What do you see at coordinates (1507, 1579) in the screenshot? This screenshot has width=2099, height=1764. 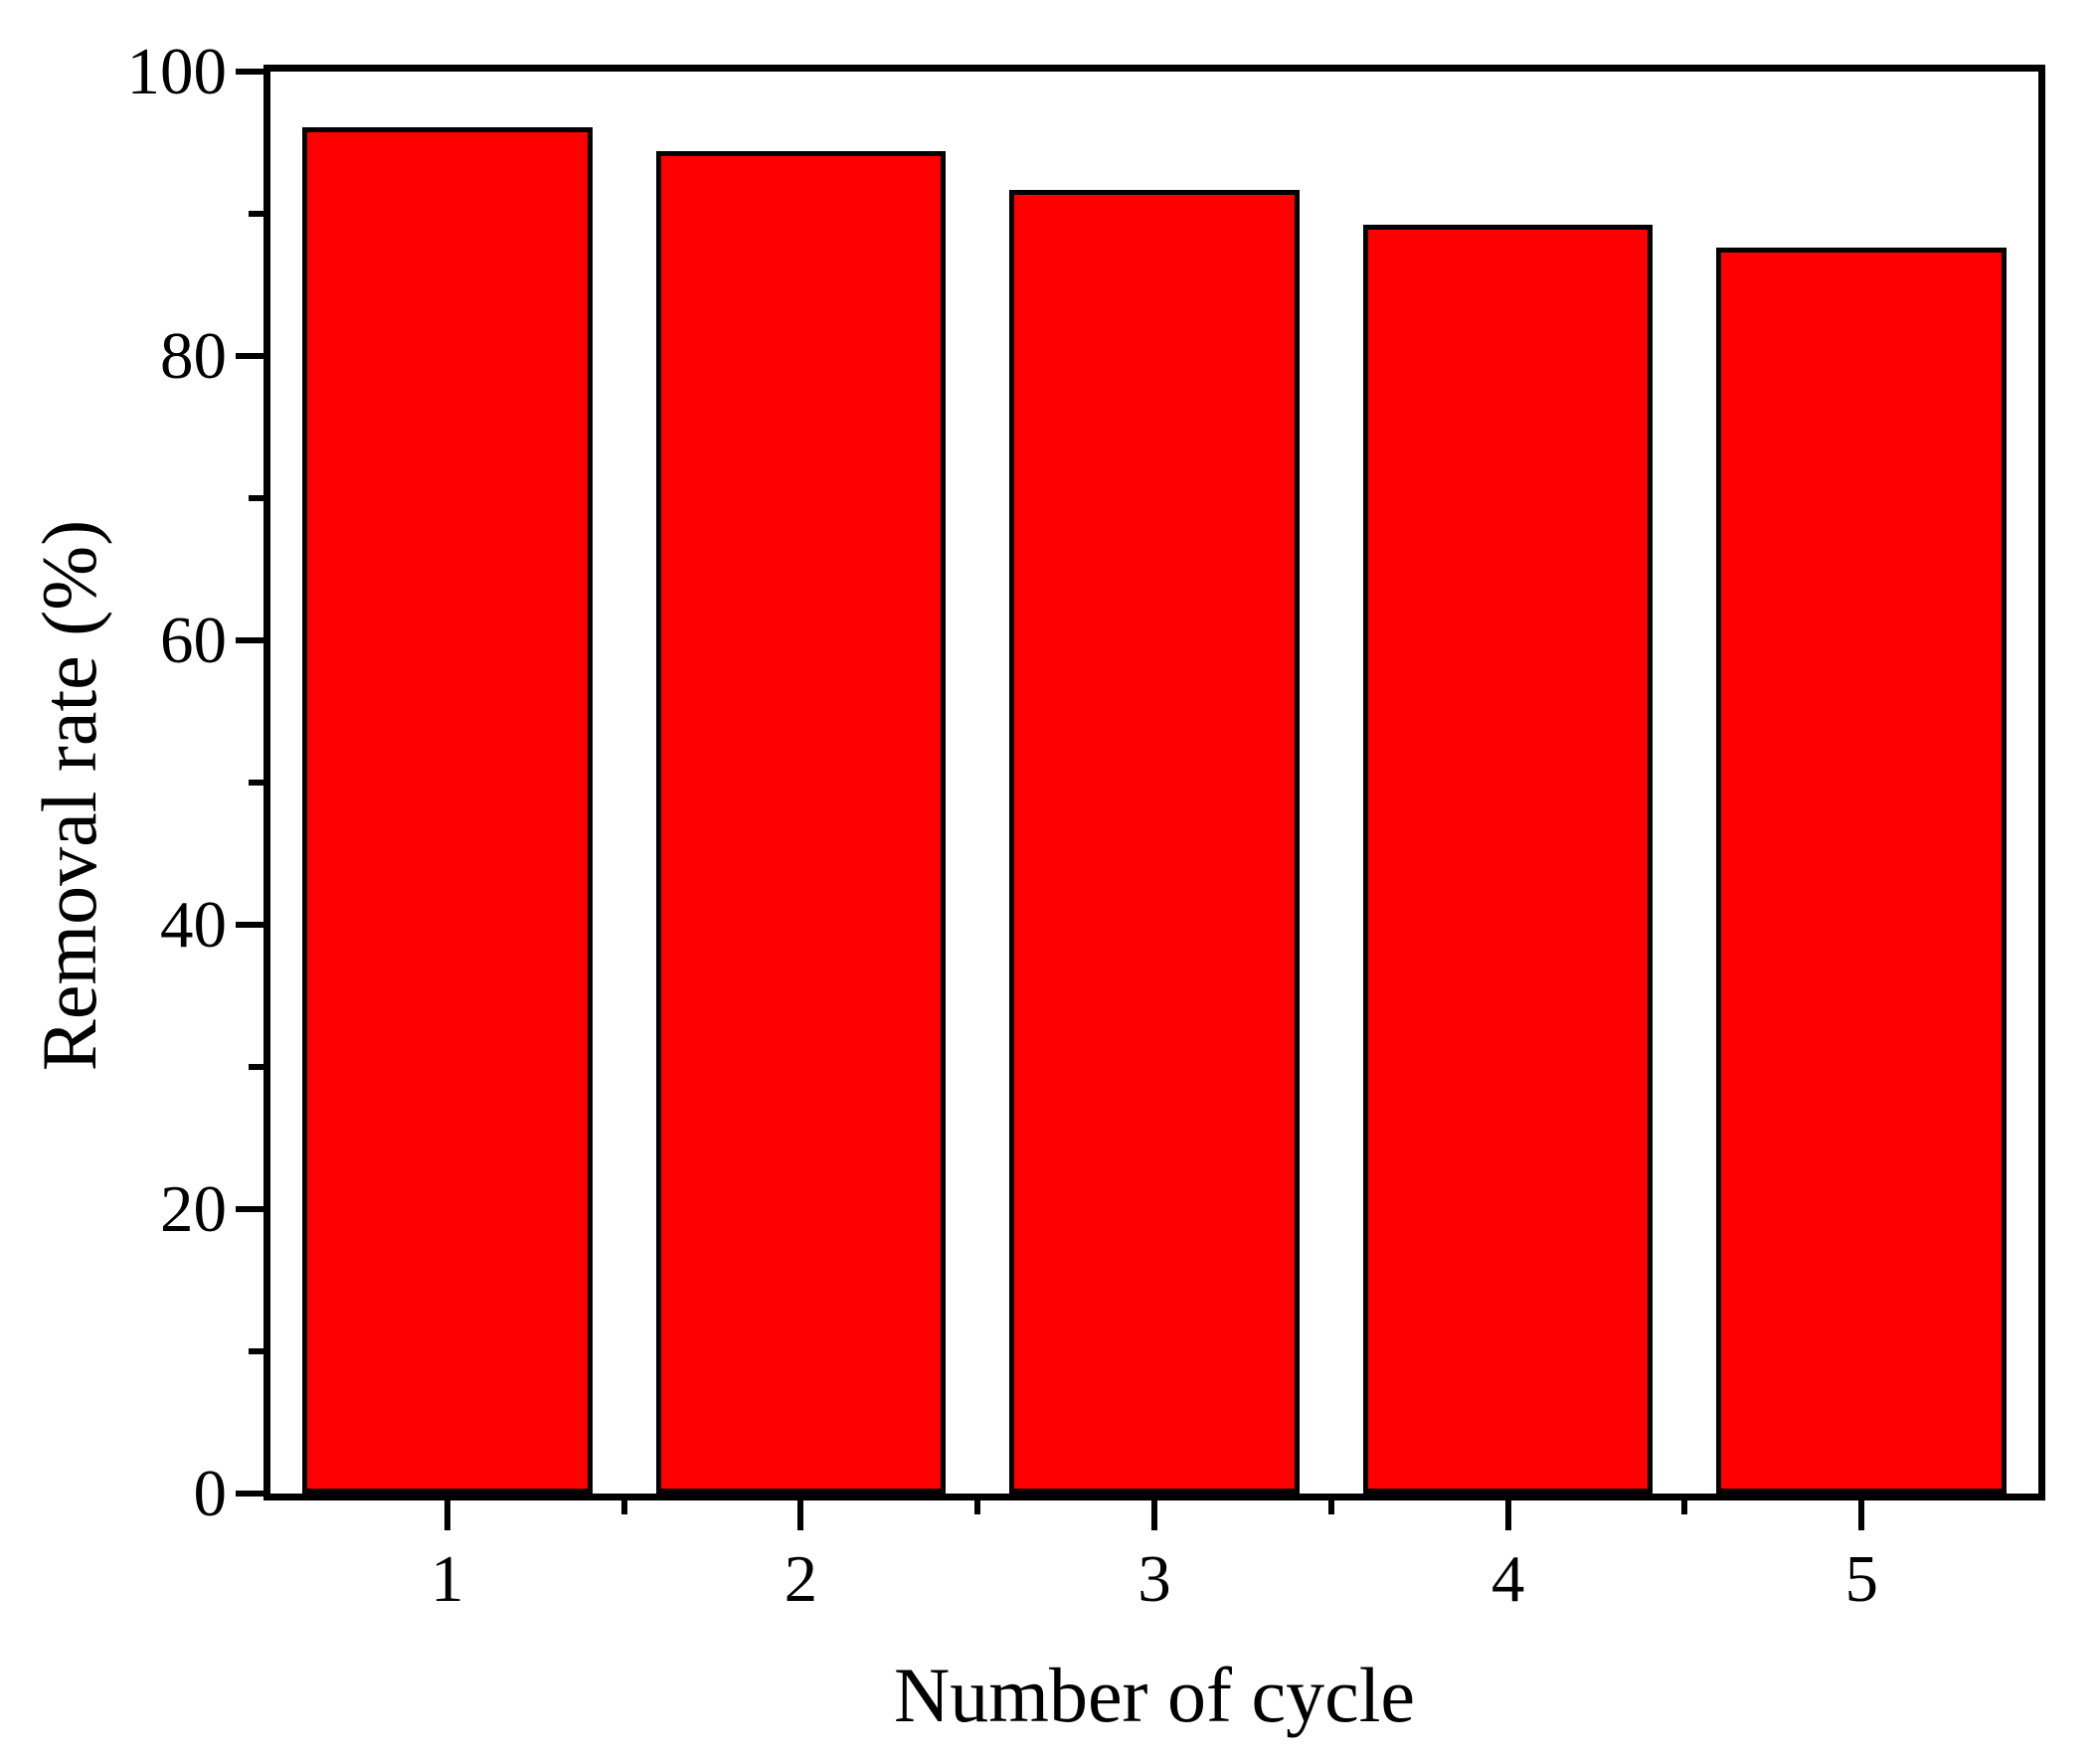 I see `x-tick-label: 4` at bounding box center [1507, 1579].